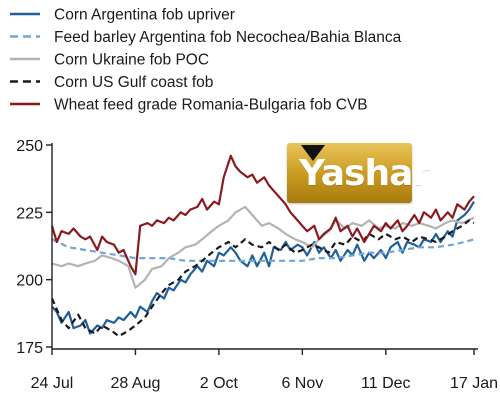 This screenshot has height=400, width=500. Describe the element at coordinates (133, 82) in the screenshot. I see `legend-label: Corn US Gulf coast fob` at that location.